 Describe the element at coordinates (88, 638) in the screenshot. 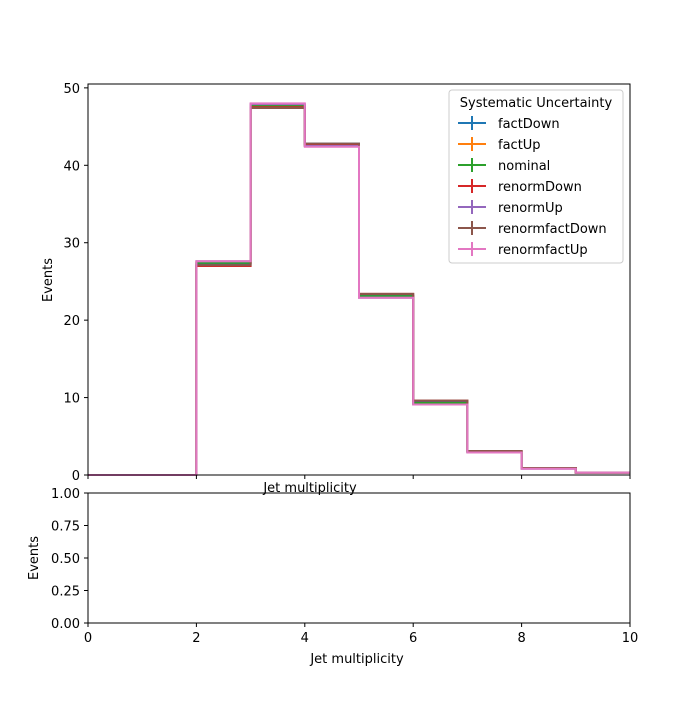

I see `bottom-x-tick-label: 0` at that location.